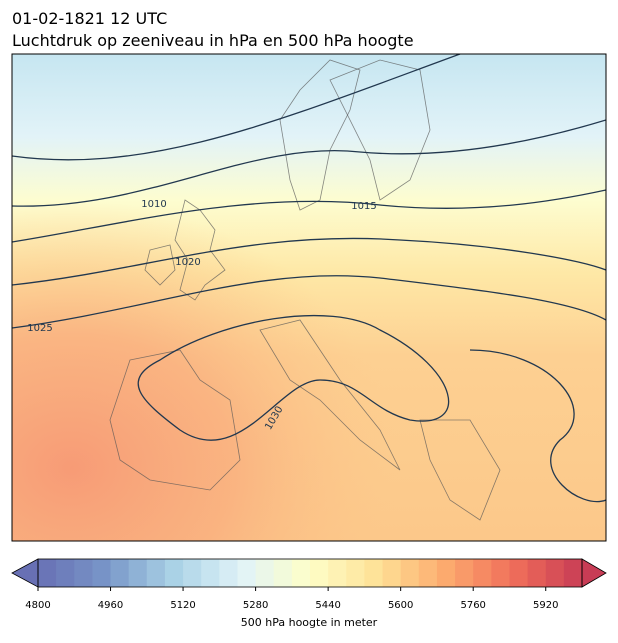 The height and width of the screenshot is (643, 618). Describe the element at coordinates (472, 605) in the screenshot. I see `colorbar-tick-label: 5760` at that location.